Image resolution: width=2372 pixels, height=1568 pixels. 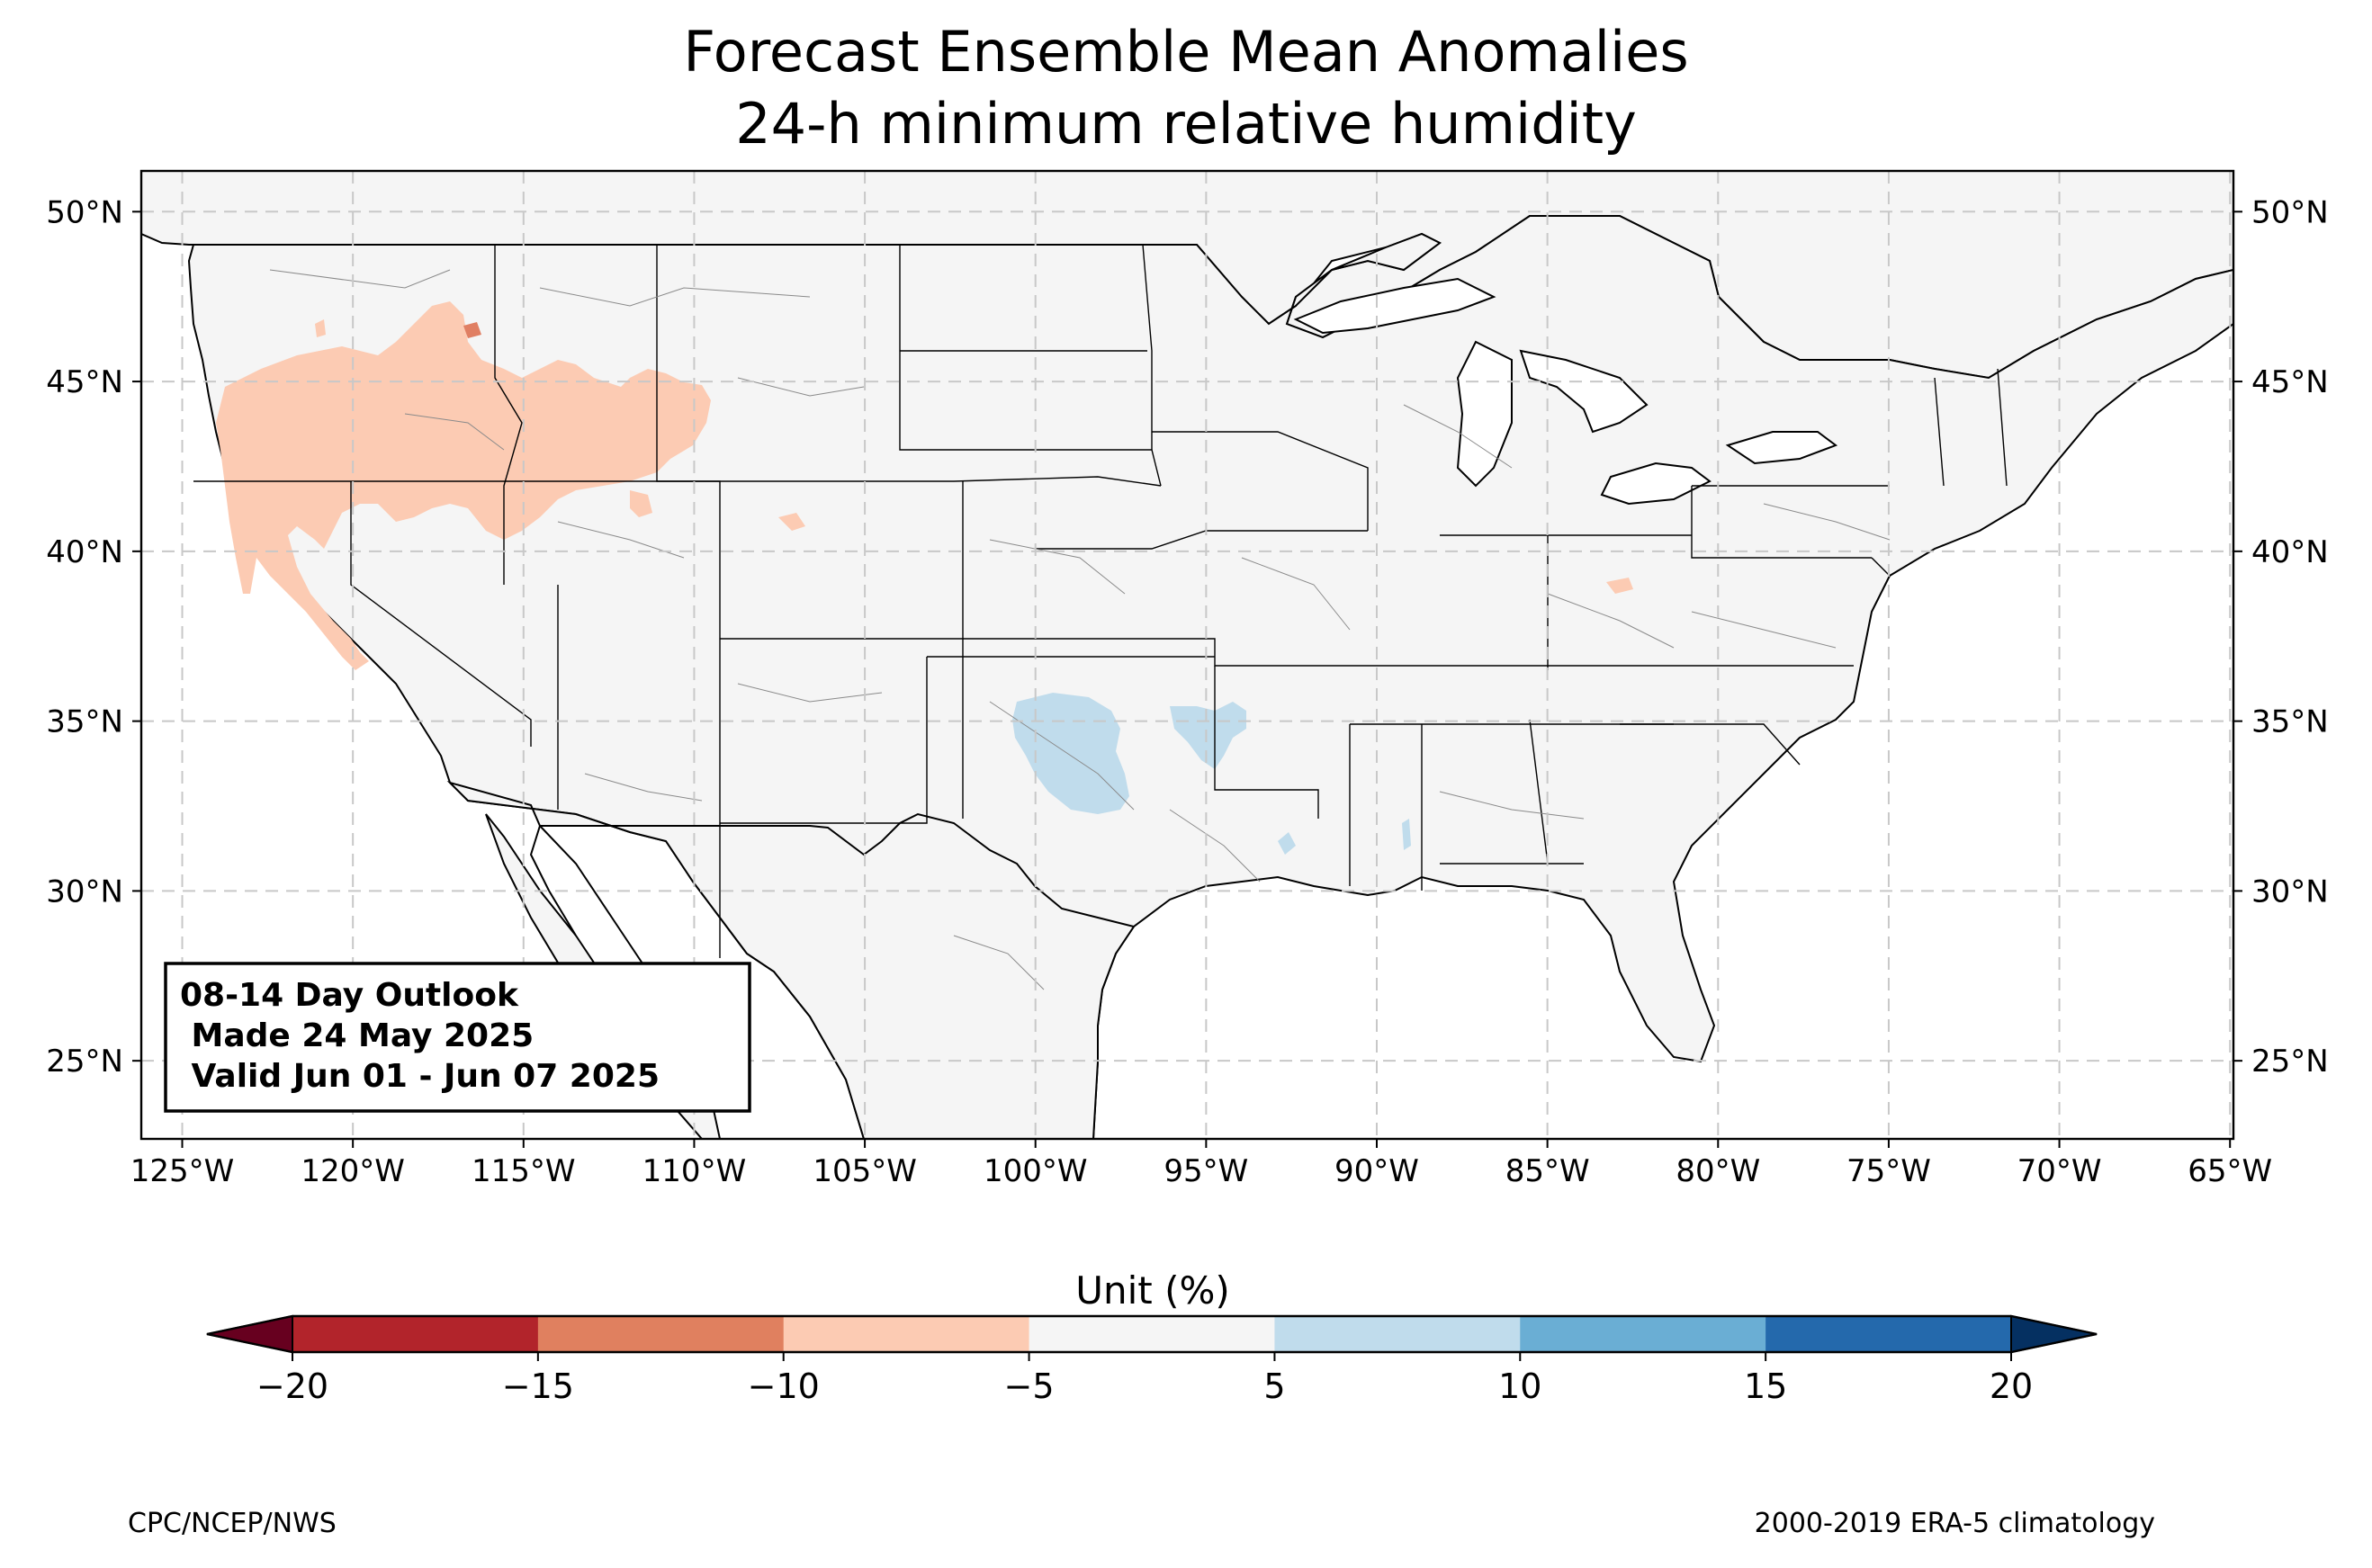 I want to click on colorbar-tick-label: 5, so click(x=1274, y=1386).